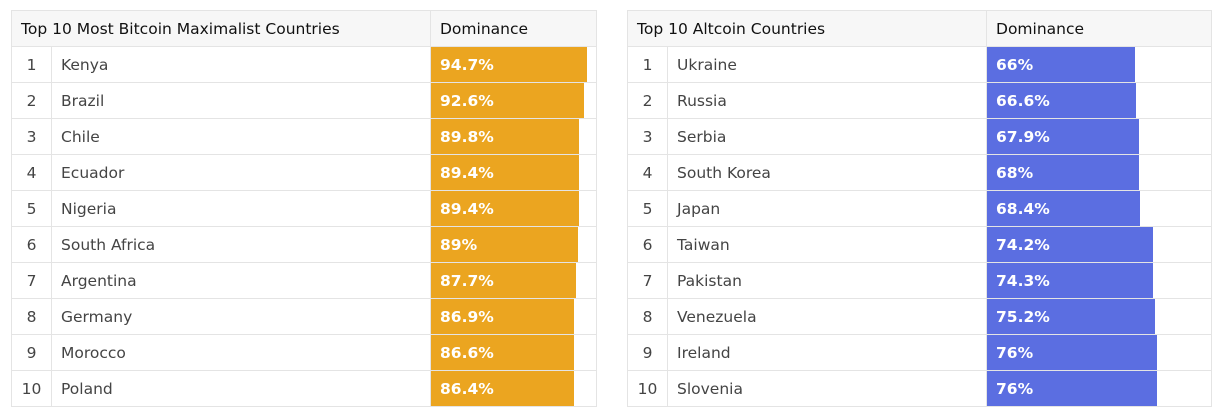 This screenshot has height=411, width=1223. Describe the element at coordinates (505, 208) in the screenshot. I see `dominance-bar: 89.4%` at that location.